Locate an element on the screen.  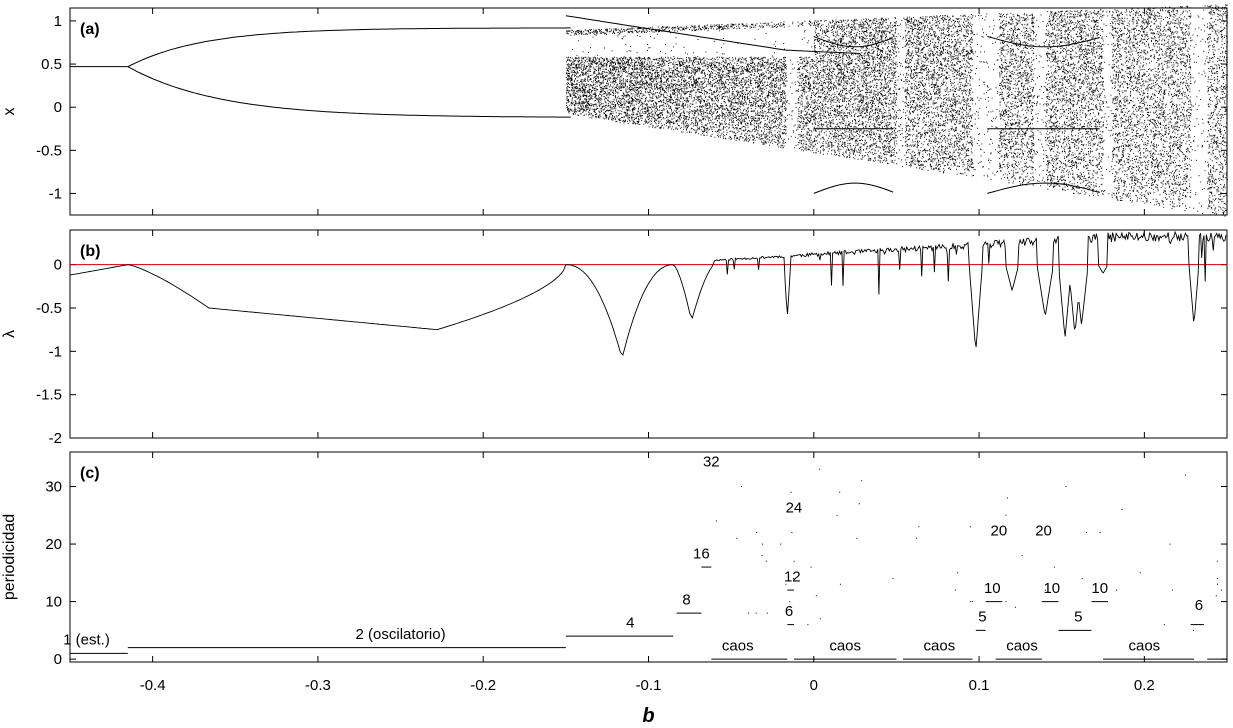
panel-a-tag: (a) is located at coordinates (90, 29).